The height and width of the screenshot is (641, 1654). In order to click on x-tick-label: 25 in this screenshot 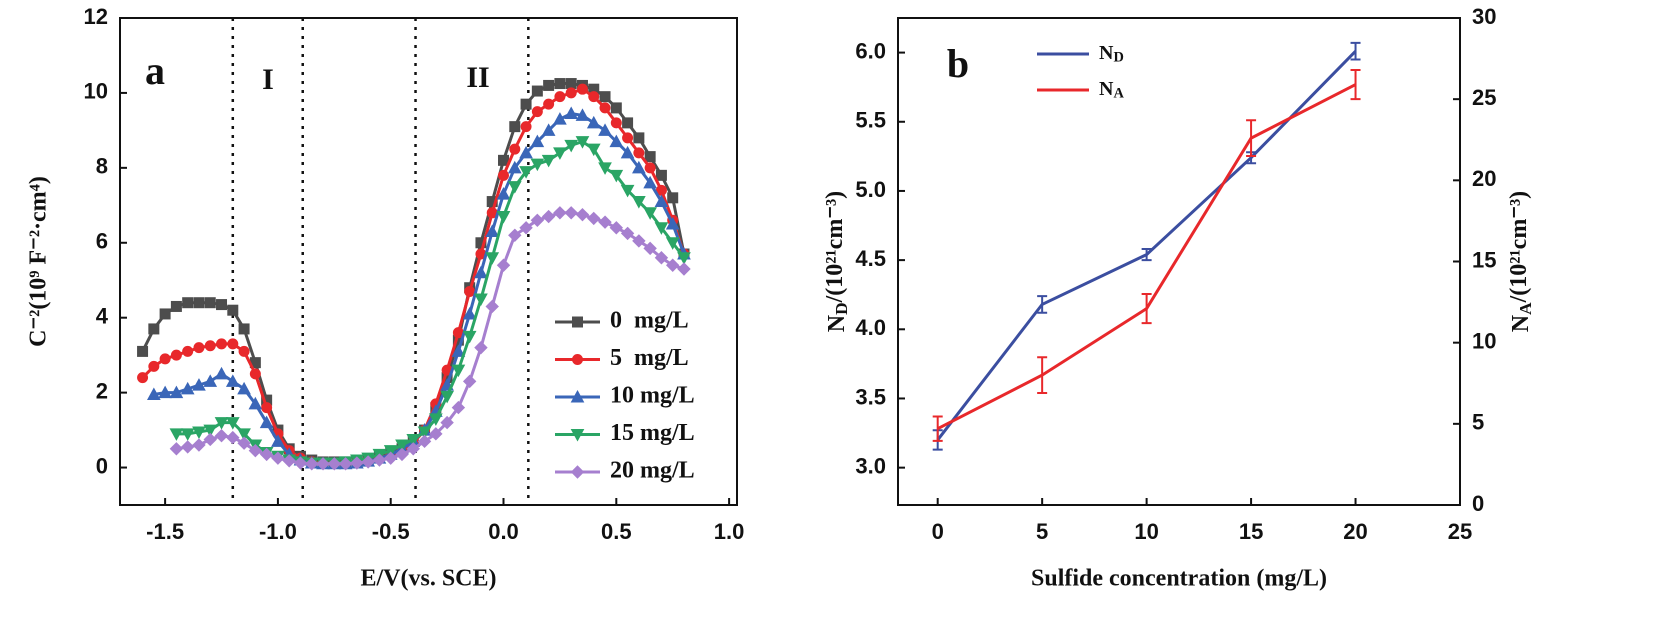, I will do `click(1460, 531)`.